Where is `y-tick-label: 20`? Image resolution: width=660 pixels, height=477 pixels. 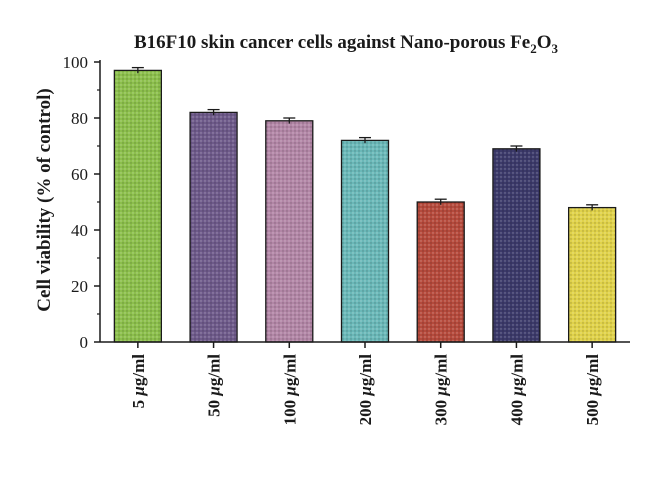 y-tick-label: 20 is located at coordinates (79, 286).